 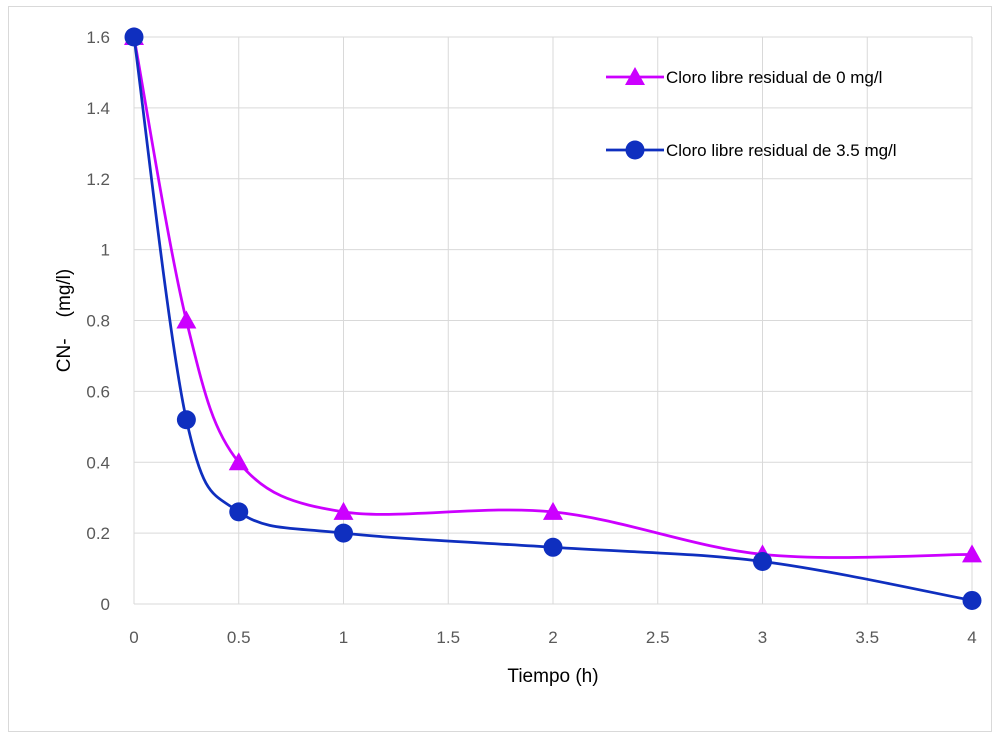 What do you see at coordinates (552, 637) in the screenshot?
I see `x-tick-label: 2` at bounding box center [552, 637].